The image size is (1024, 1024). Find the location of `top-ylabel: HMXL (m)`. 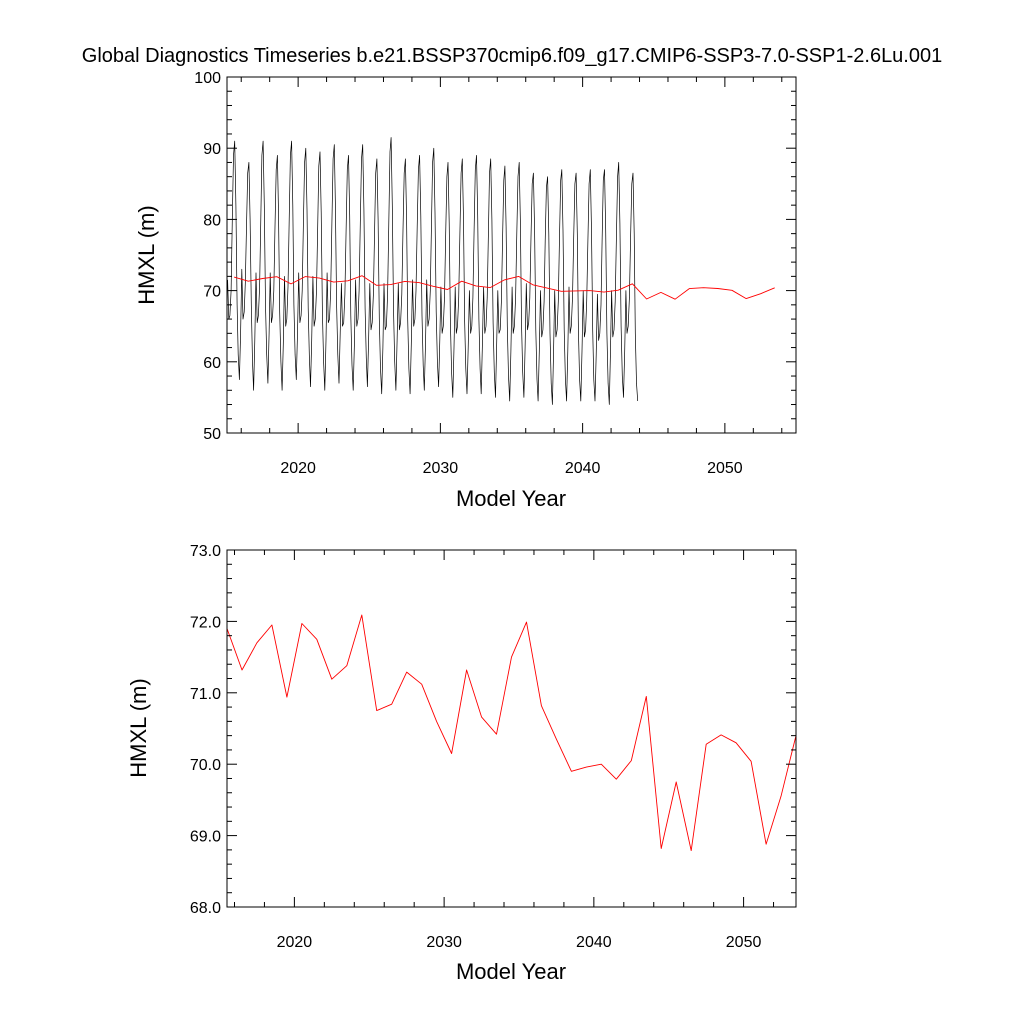

top-ylabel: HMXL (m) is located at coordinates (146, 254).